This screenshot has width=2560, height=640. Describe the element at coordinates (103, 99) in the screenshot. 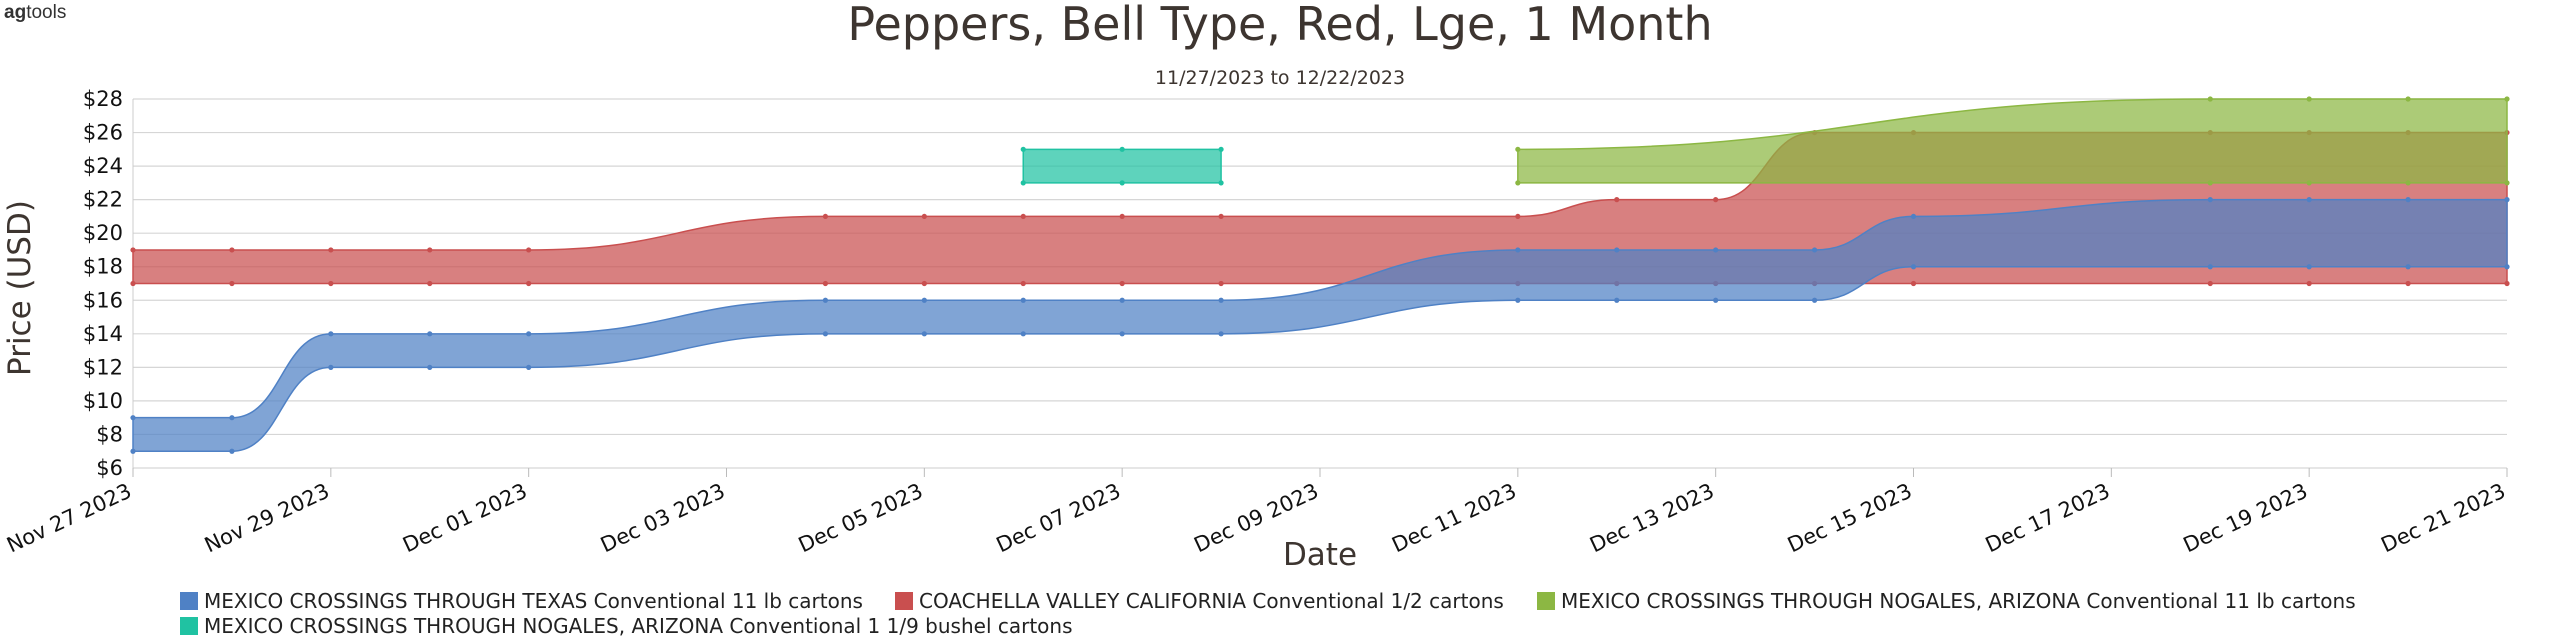

I see `y-tick-label: $28` at that location.